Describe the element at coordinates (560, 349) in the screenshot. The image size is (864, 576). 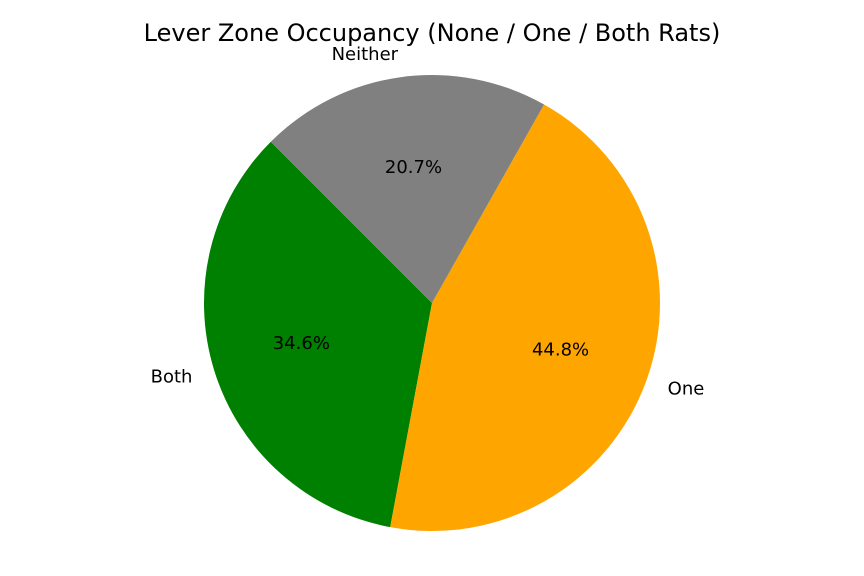
I see `percent-label-one: 44.8%` at that location.